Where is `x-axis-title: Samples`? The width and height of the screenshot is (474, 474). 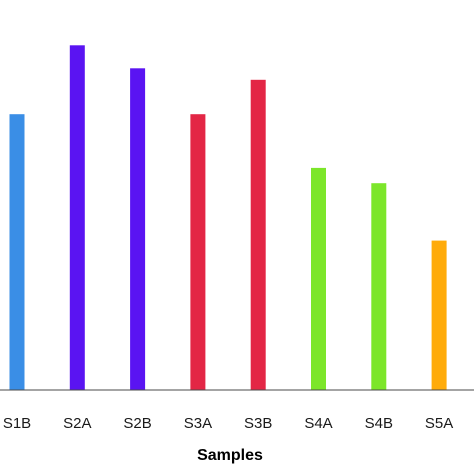
x-axis-title: Samples is located at coordinates (230, 455).